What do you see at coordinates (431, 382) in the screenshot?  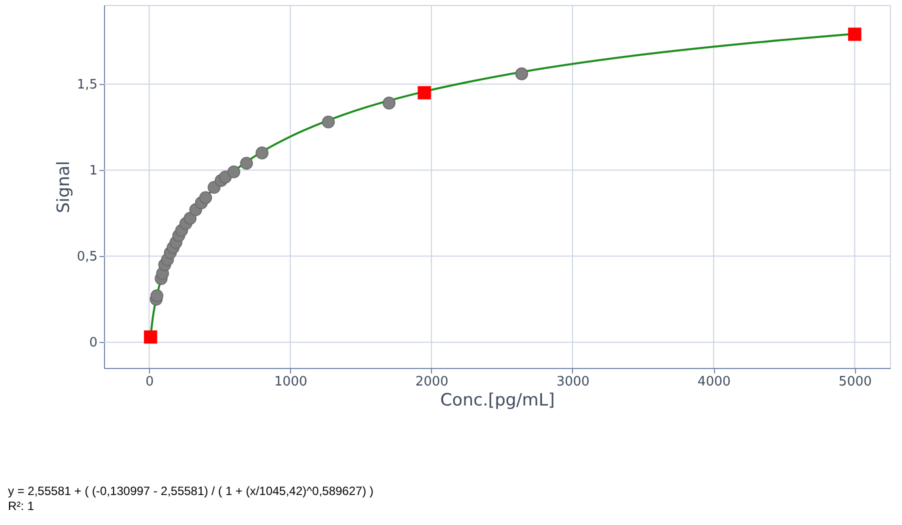 I see `x-tick-label: 2000` at bounding box center [431, 382].